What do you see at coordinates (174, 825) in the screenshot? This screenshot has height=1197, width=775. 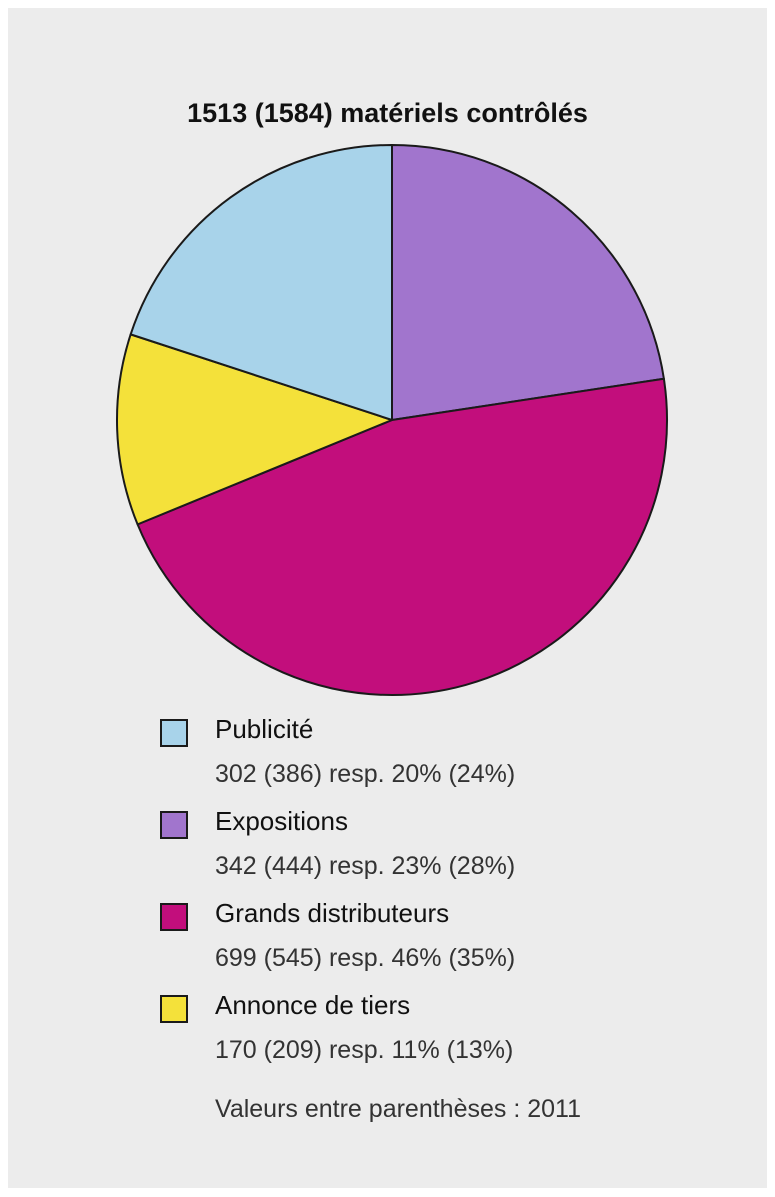 I see `legend-swatch-expositions` at bounding box center [174, 825].